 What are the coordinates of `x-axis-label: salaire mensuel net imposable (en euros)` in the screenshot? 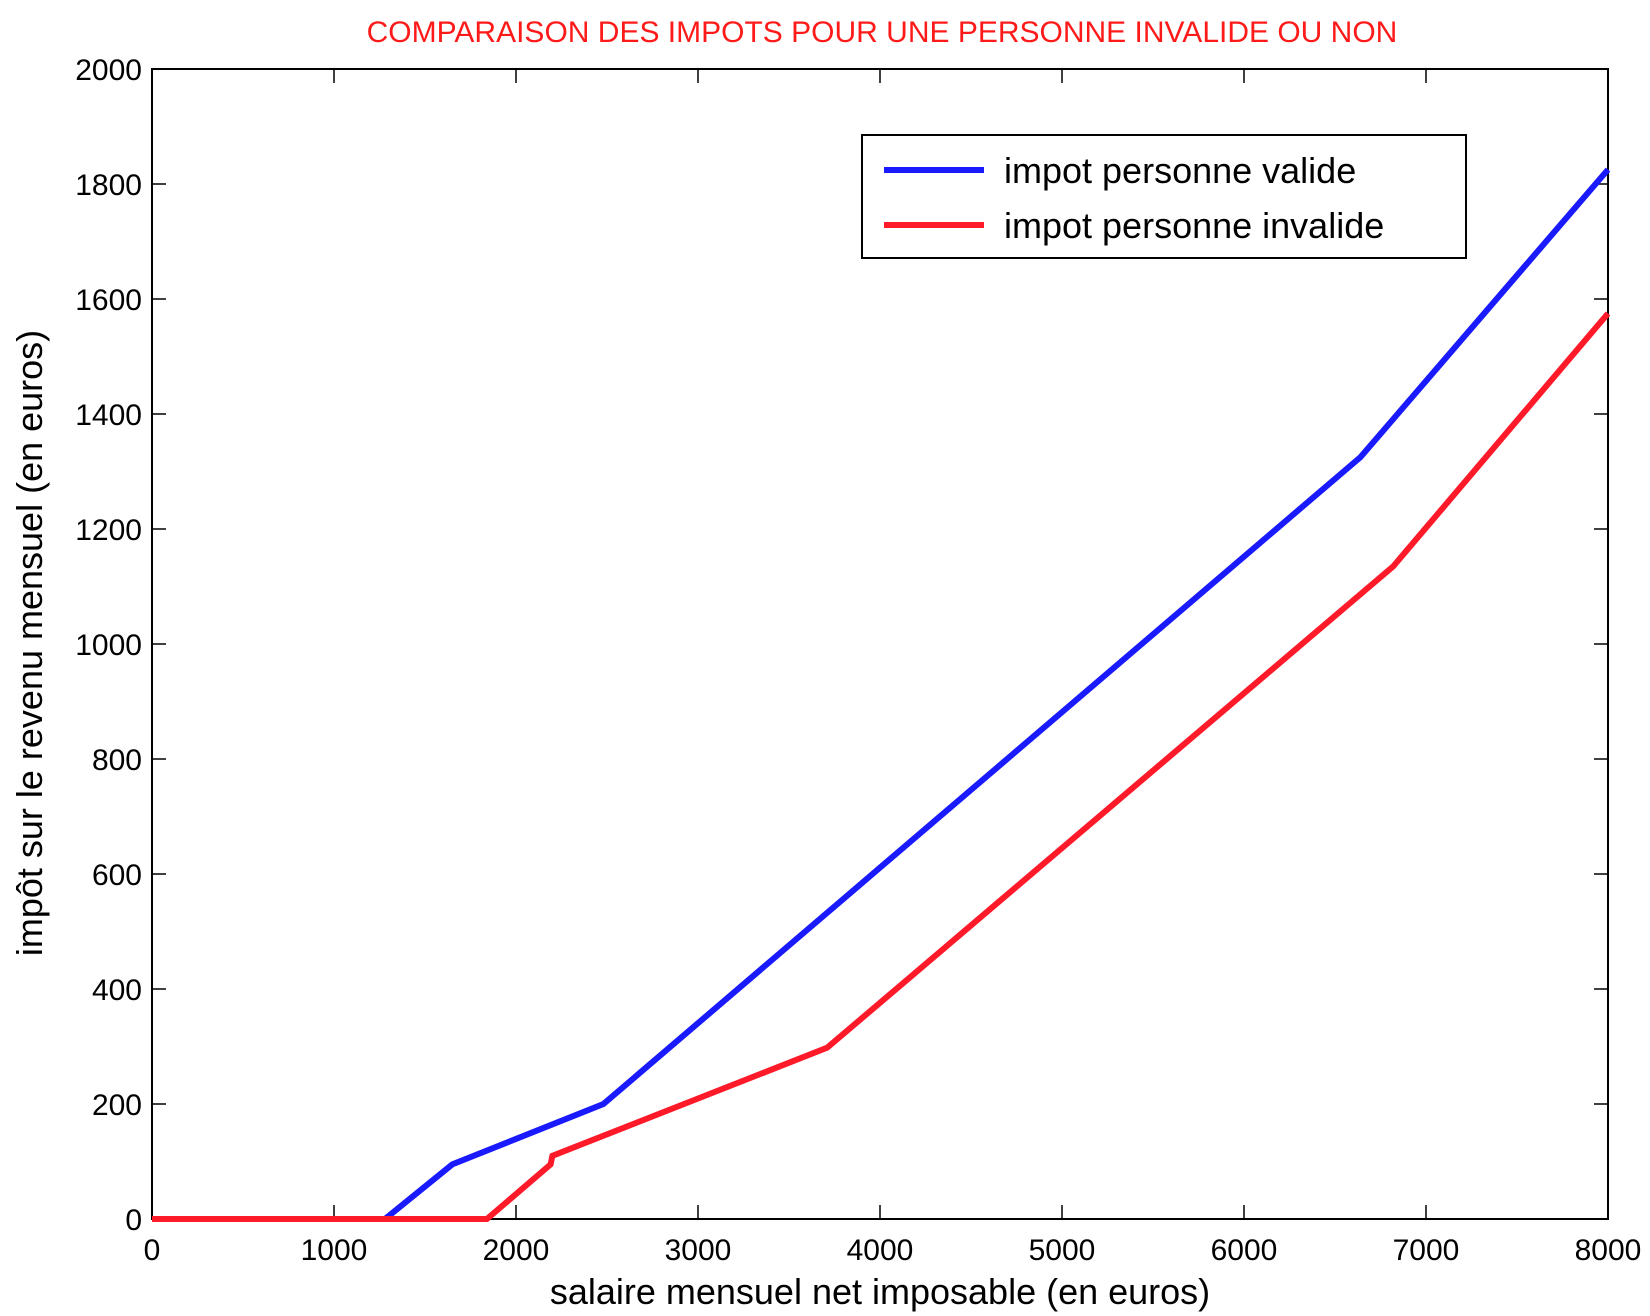 It's located at (880, 1291).